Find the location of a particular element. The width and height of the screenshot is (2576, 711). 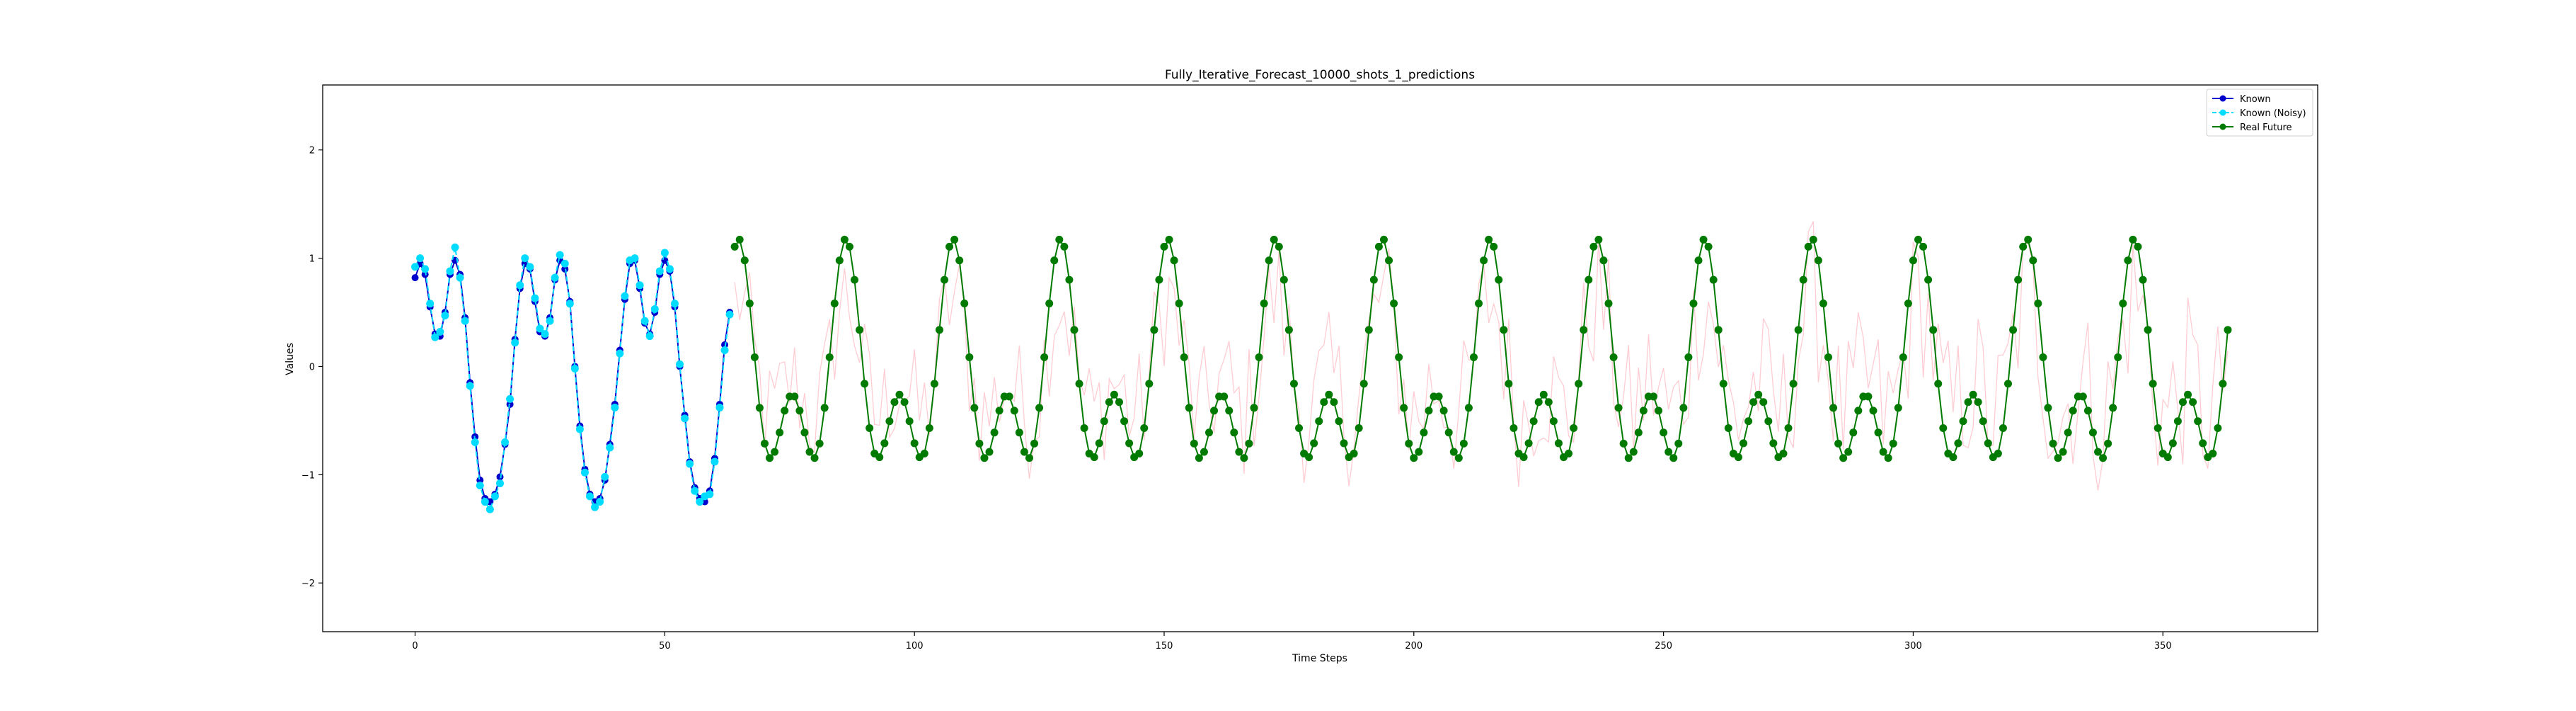

y-tick-label: −1 is located at coordinates (308, 476).